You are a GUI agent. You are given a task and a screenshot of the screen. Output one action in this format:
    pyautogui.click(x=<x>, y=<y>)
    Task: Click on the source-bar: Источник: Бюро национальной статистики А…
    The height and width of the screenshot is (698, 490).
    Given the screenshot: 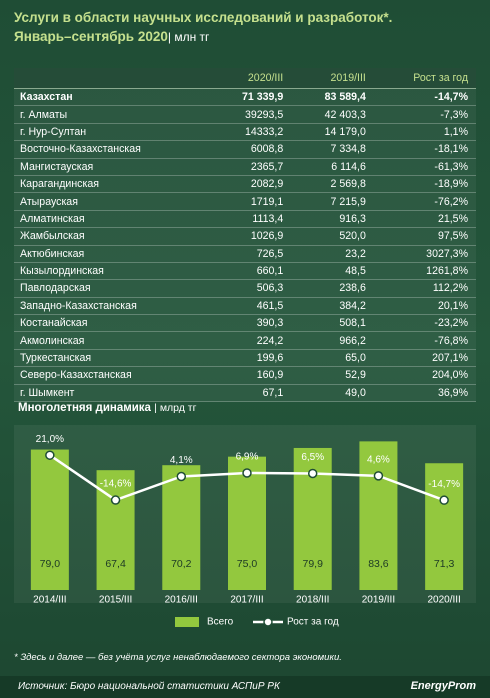 What is the action you would take?
    pyautogui.click(x=245, y=687)
    